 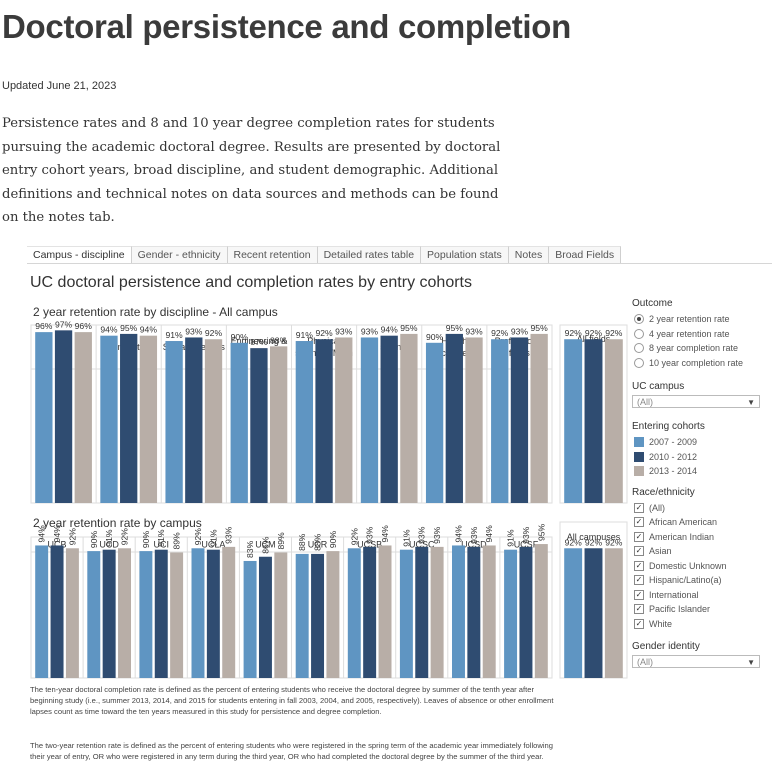 What do you see at coordinates (678, 580) in the screenshot?
I see `race-option-hispanic-latino: ✓ Hispanic/Latino(a)` at bounding box center [678, 580].